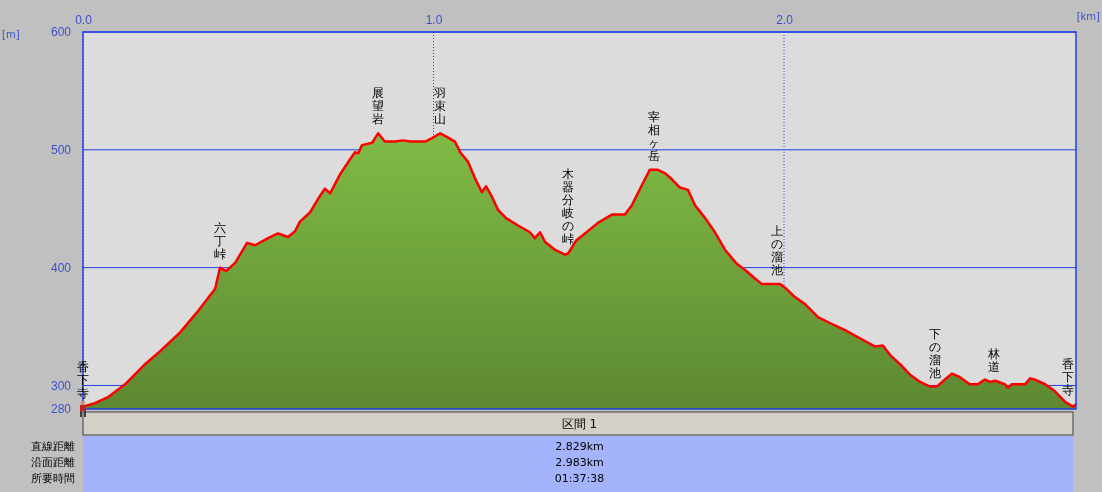  I want to click on text: 2.829km, so click(579, 446).